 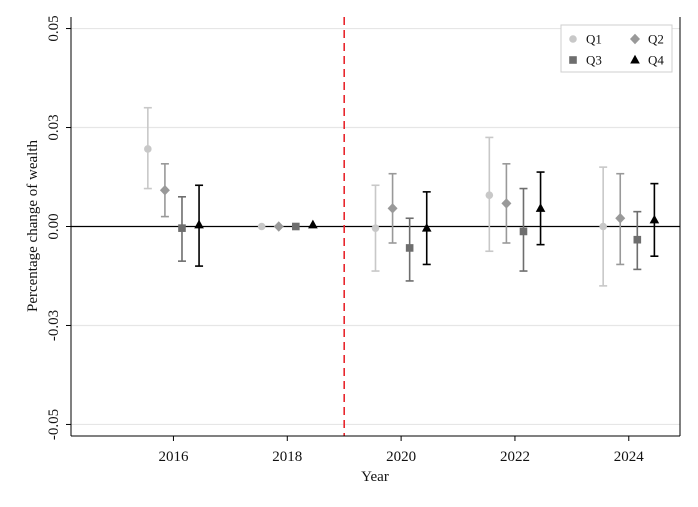 What do you see at coordinates (506, 203) in the screenshot?
I see `point-q2-2022` at bounding box center [506, 203].